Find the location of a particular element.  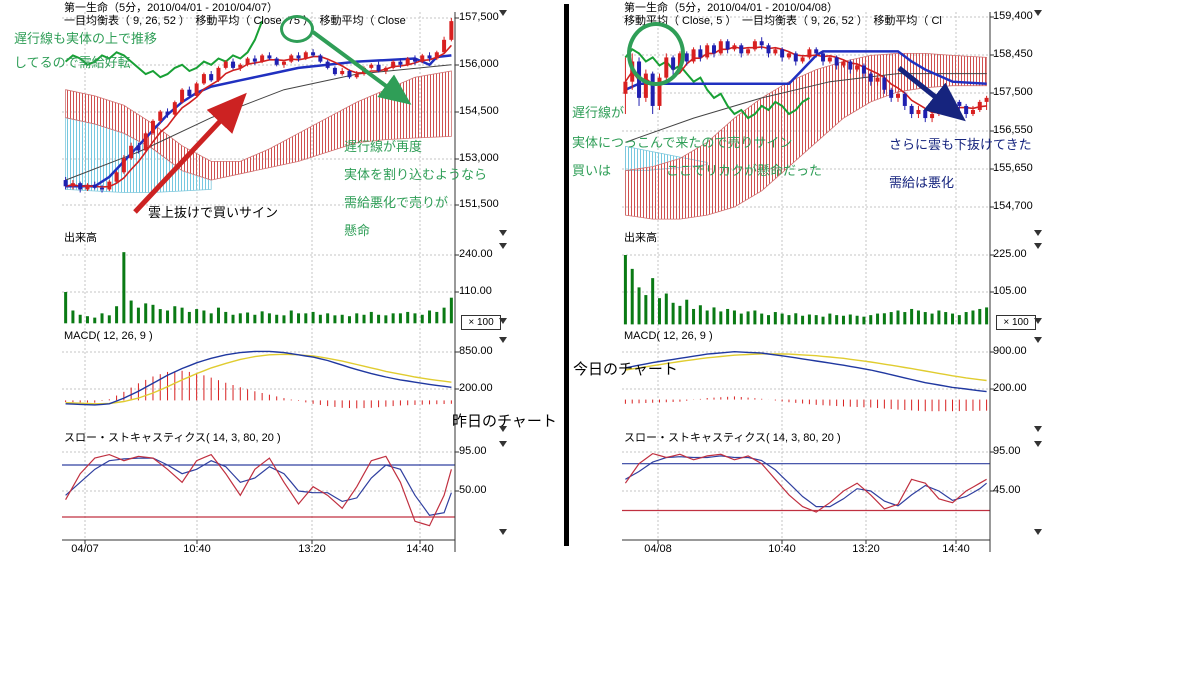

caption-today: 今日のチャート is located at coordinates (625, 369).